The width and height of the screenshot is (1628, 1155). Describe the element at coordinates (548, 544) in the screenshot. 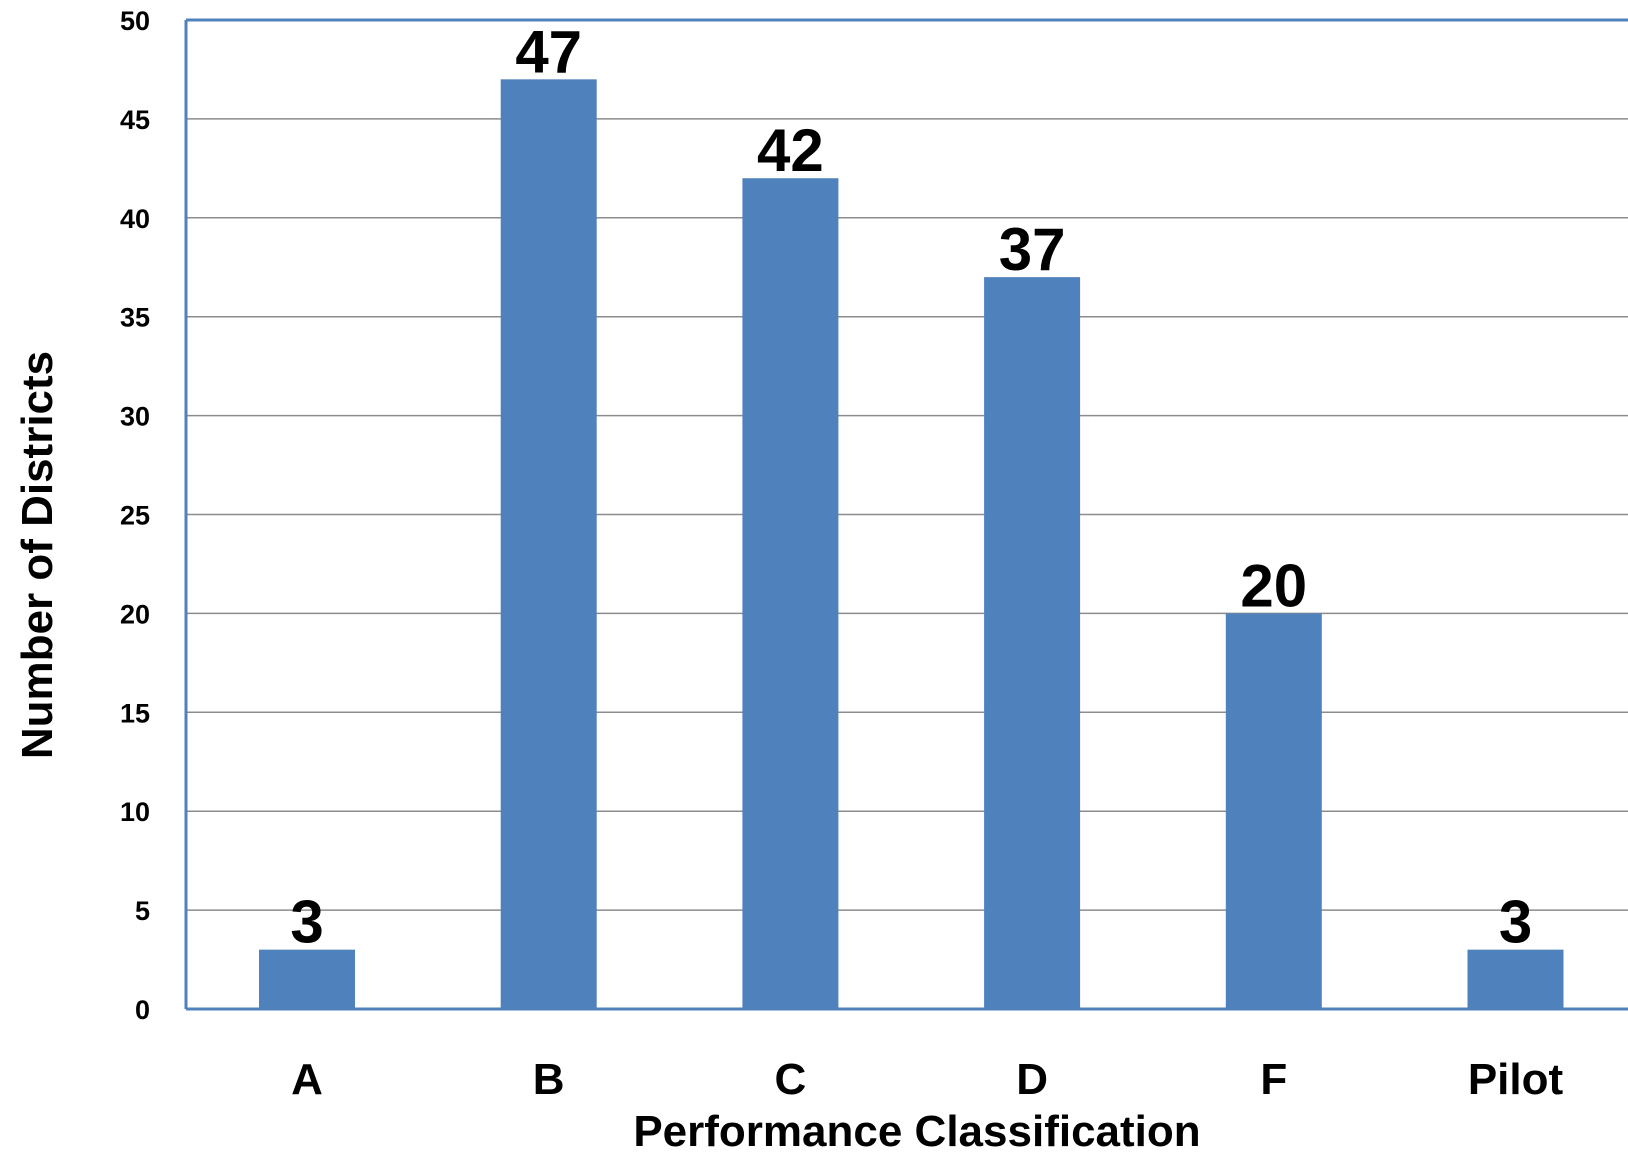

I see `bar-b` at that location.